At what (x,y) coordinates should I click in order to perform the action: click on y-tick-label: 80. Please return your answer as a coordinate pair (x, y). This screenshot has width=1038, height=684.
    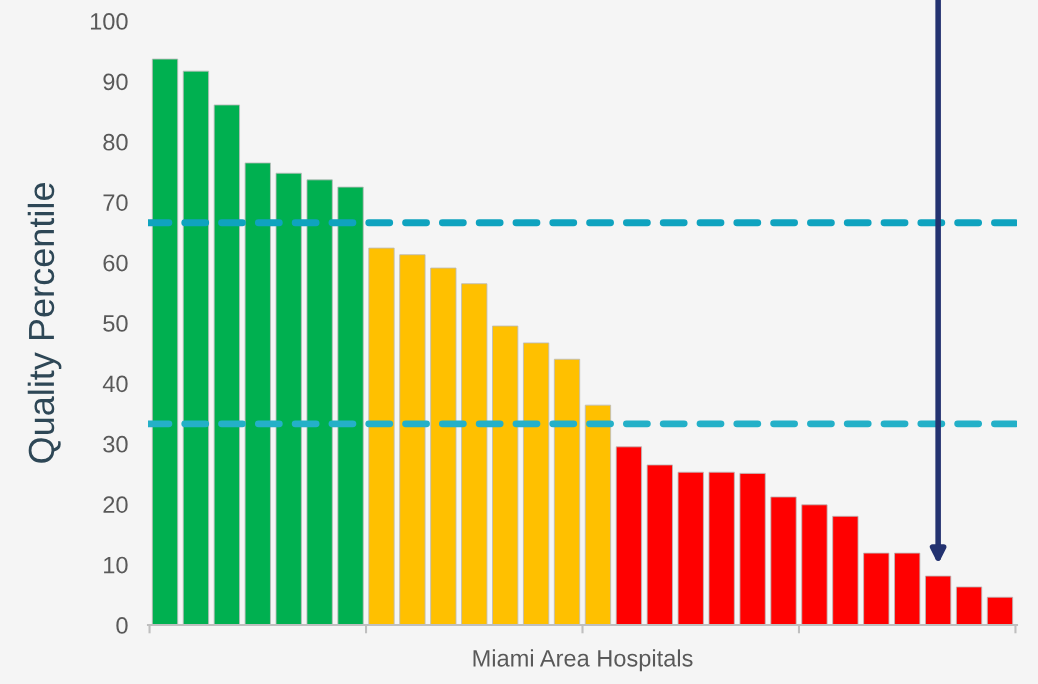
    Looking at the image, I should click on (115, 142).